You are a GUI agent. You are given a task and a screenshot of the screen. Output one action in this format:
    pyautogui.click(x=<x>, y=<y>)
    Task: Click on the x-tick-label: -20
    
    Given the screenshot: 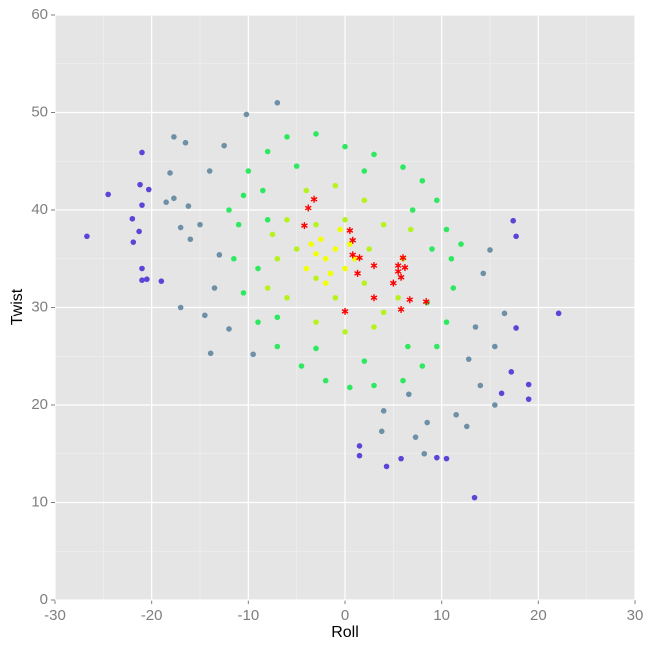 What is the action you would take?
    pyautogui.click(x=152, y=615)
    